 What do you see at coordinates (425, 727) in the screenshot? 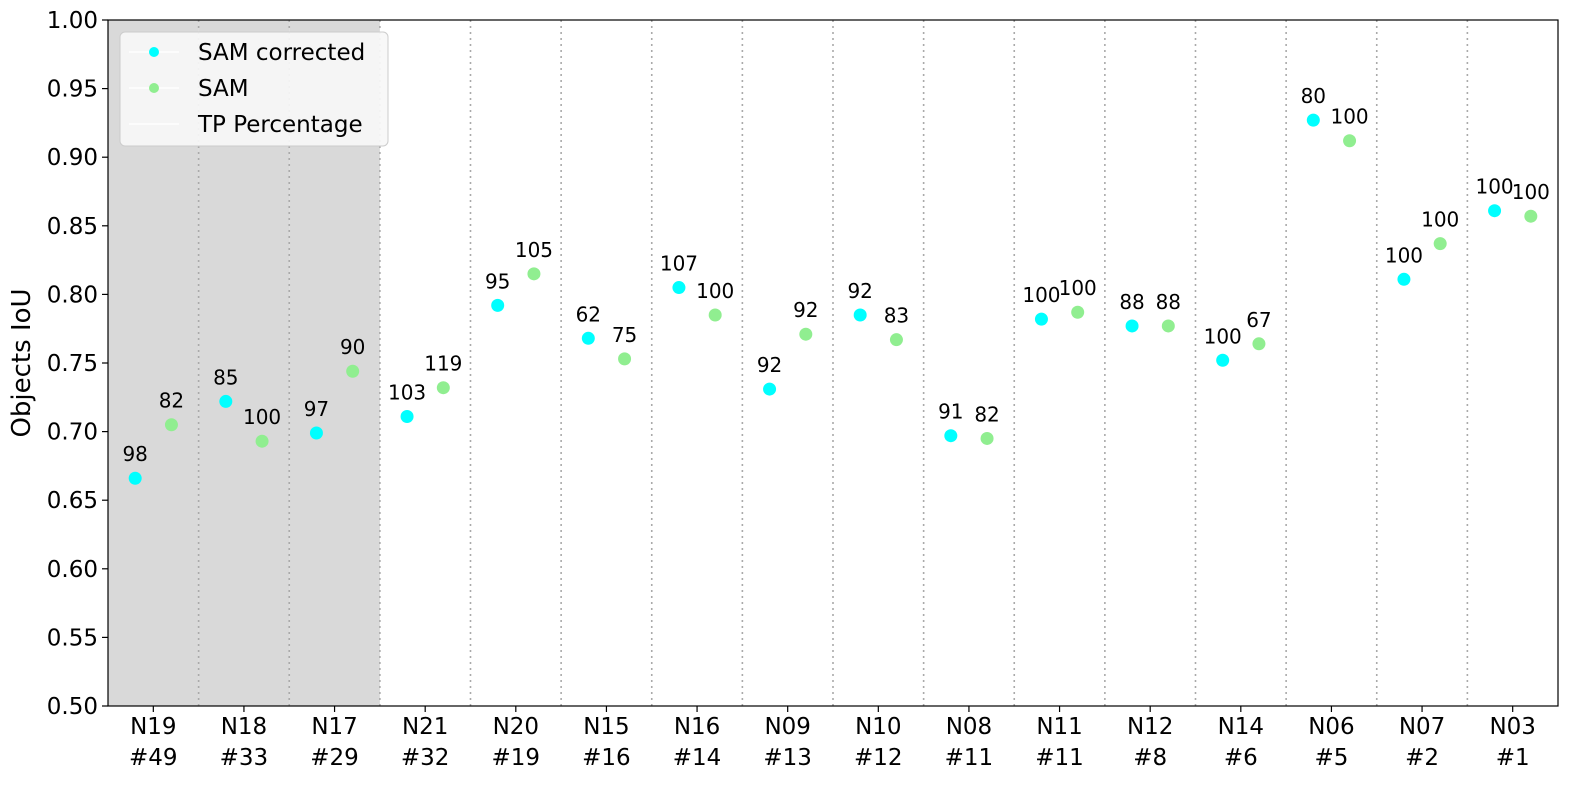
I see `x-tick-label-name: N21` at bounding box center [425, 727].